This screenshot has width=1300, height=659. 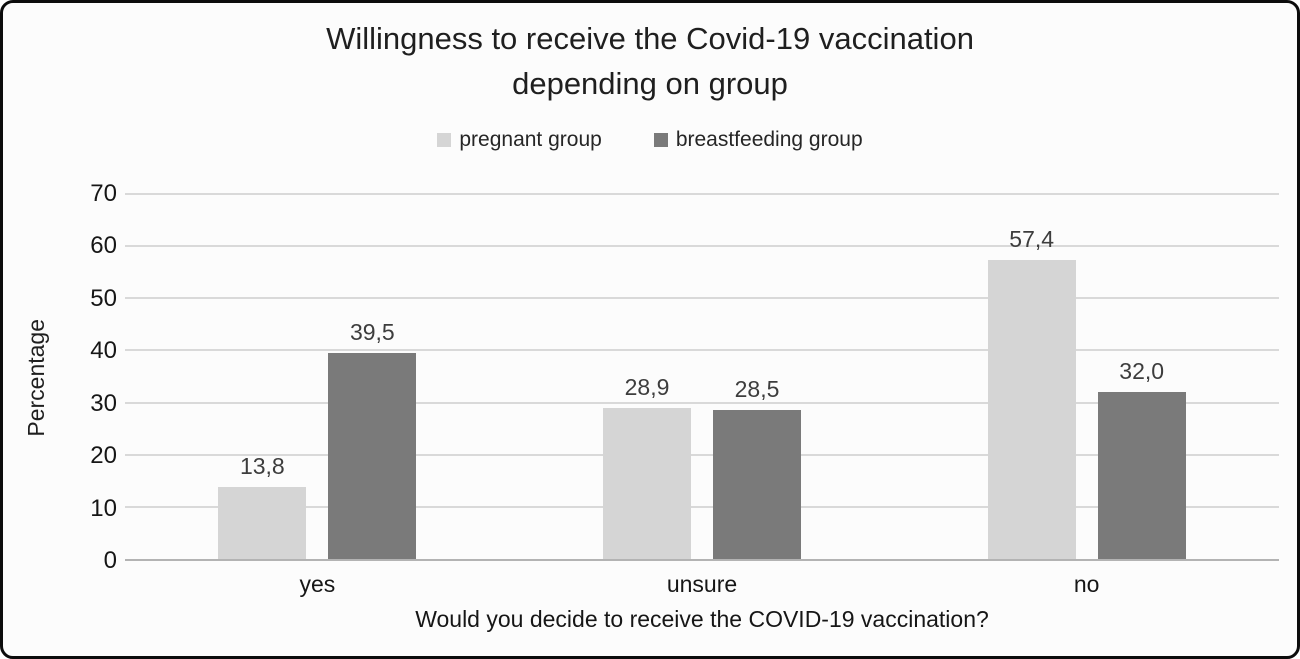 What do you see at coordinates (530, 139) in the screenshot?
I see `legend-label: pregnant group` at bounding box center [530, 139].